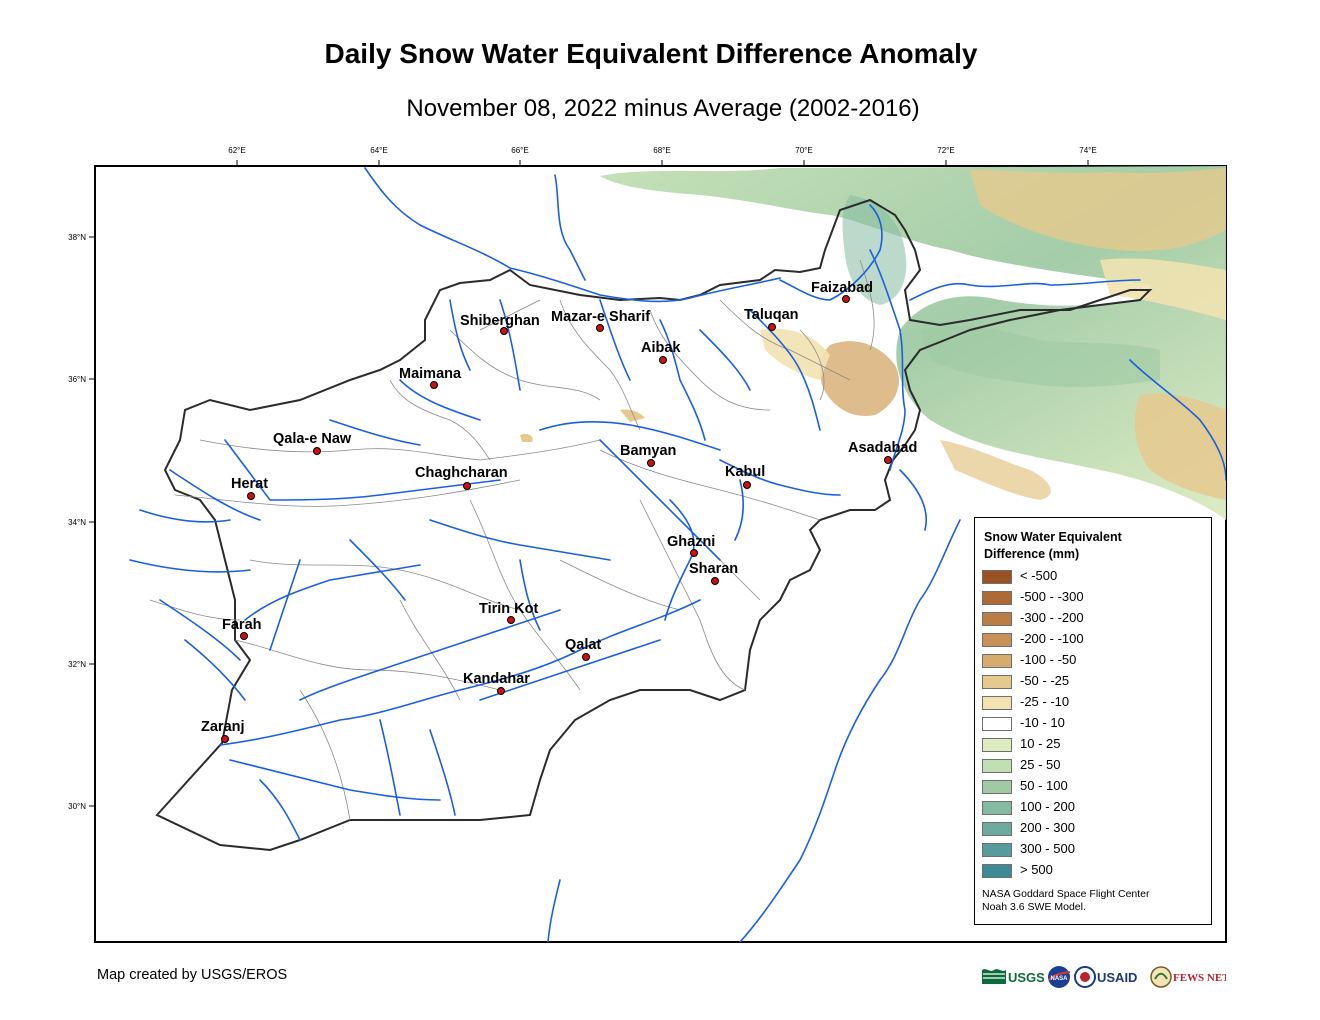 This screenshot has width=1320, height=1020. Describe the element at coordinates (648, 451) in the screenshot. I see `city-label: Bamyan` at that location.